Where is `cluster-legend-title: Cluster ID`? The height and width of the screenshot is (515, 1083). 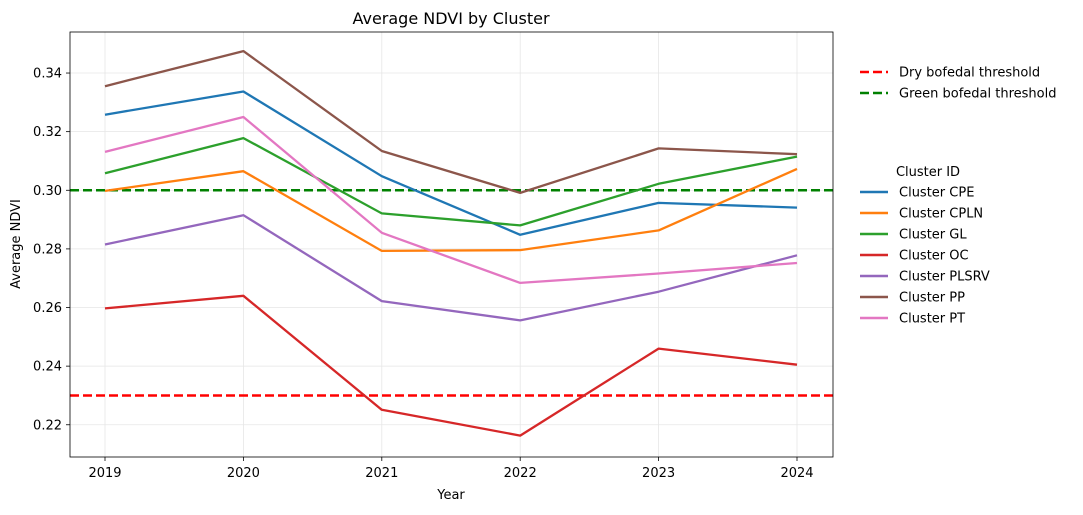 cluster-legend-title: Cluster ID is located at coordinates (928, 172).